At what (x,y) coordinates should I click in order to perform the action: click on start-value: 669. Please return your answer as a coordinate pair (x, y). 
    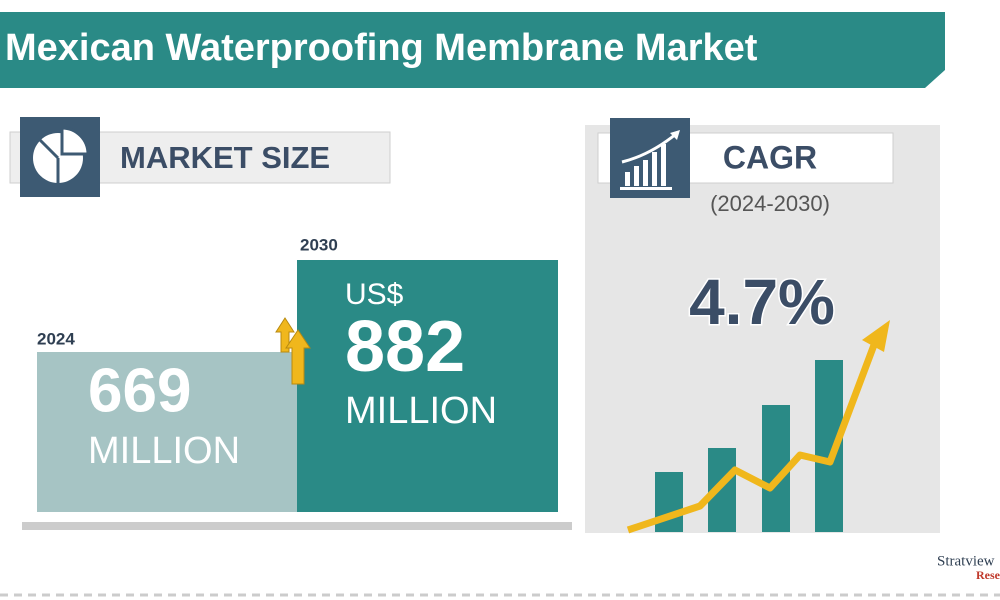
    Looking at the image, I should click on (139, 390).